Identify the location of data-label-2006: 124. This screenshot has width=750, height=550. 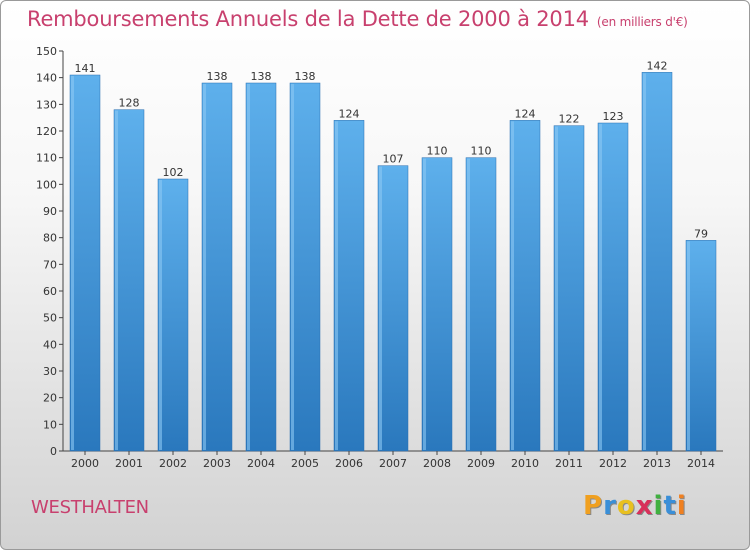
(349, 113).